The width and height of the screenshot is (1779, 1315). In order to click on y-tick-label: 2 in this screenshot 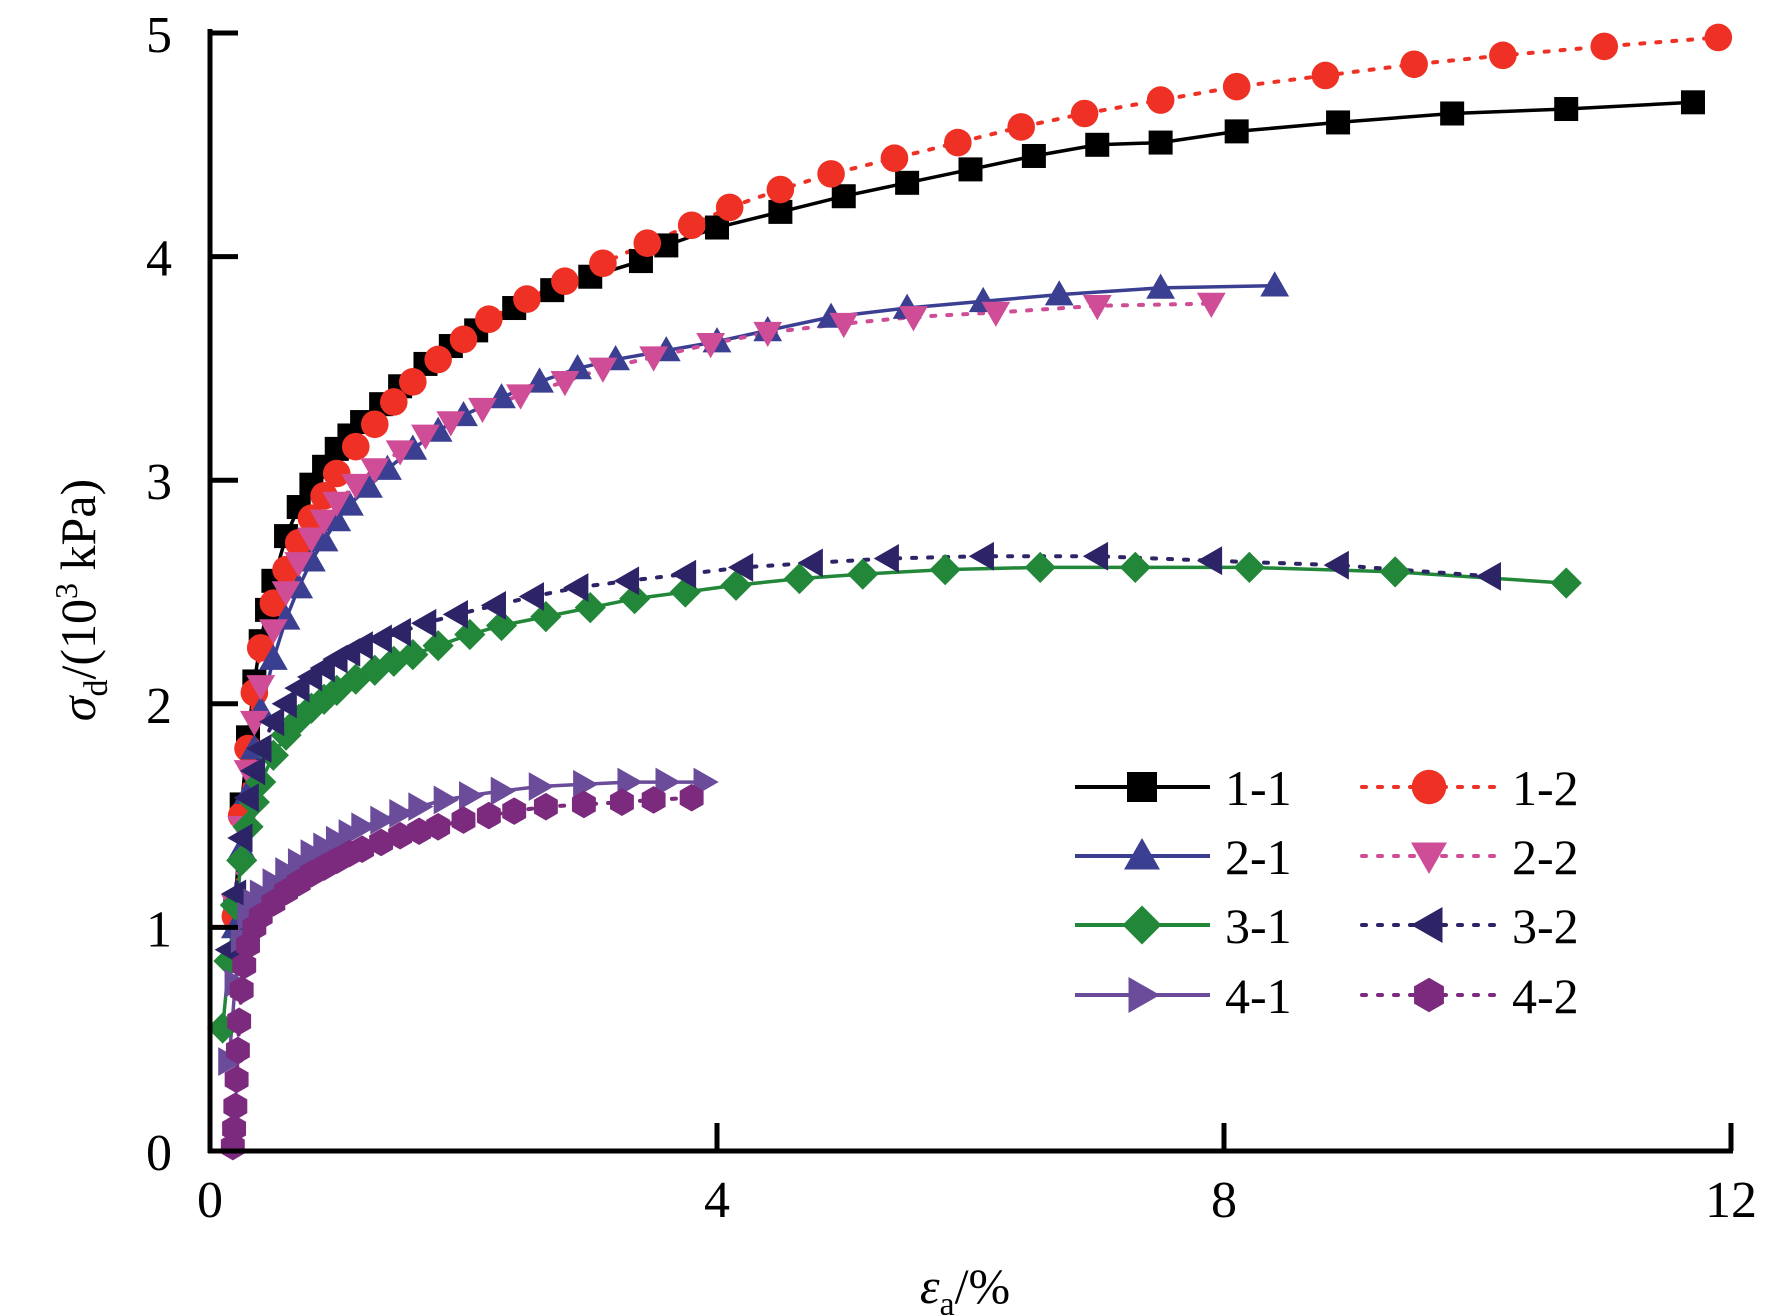, I will do `click(159, 706)`.